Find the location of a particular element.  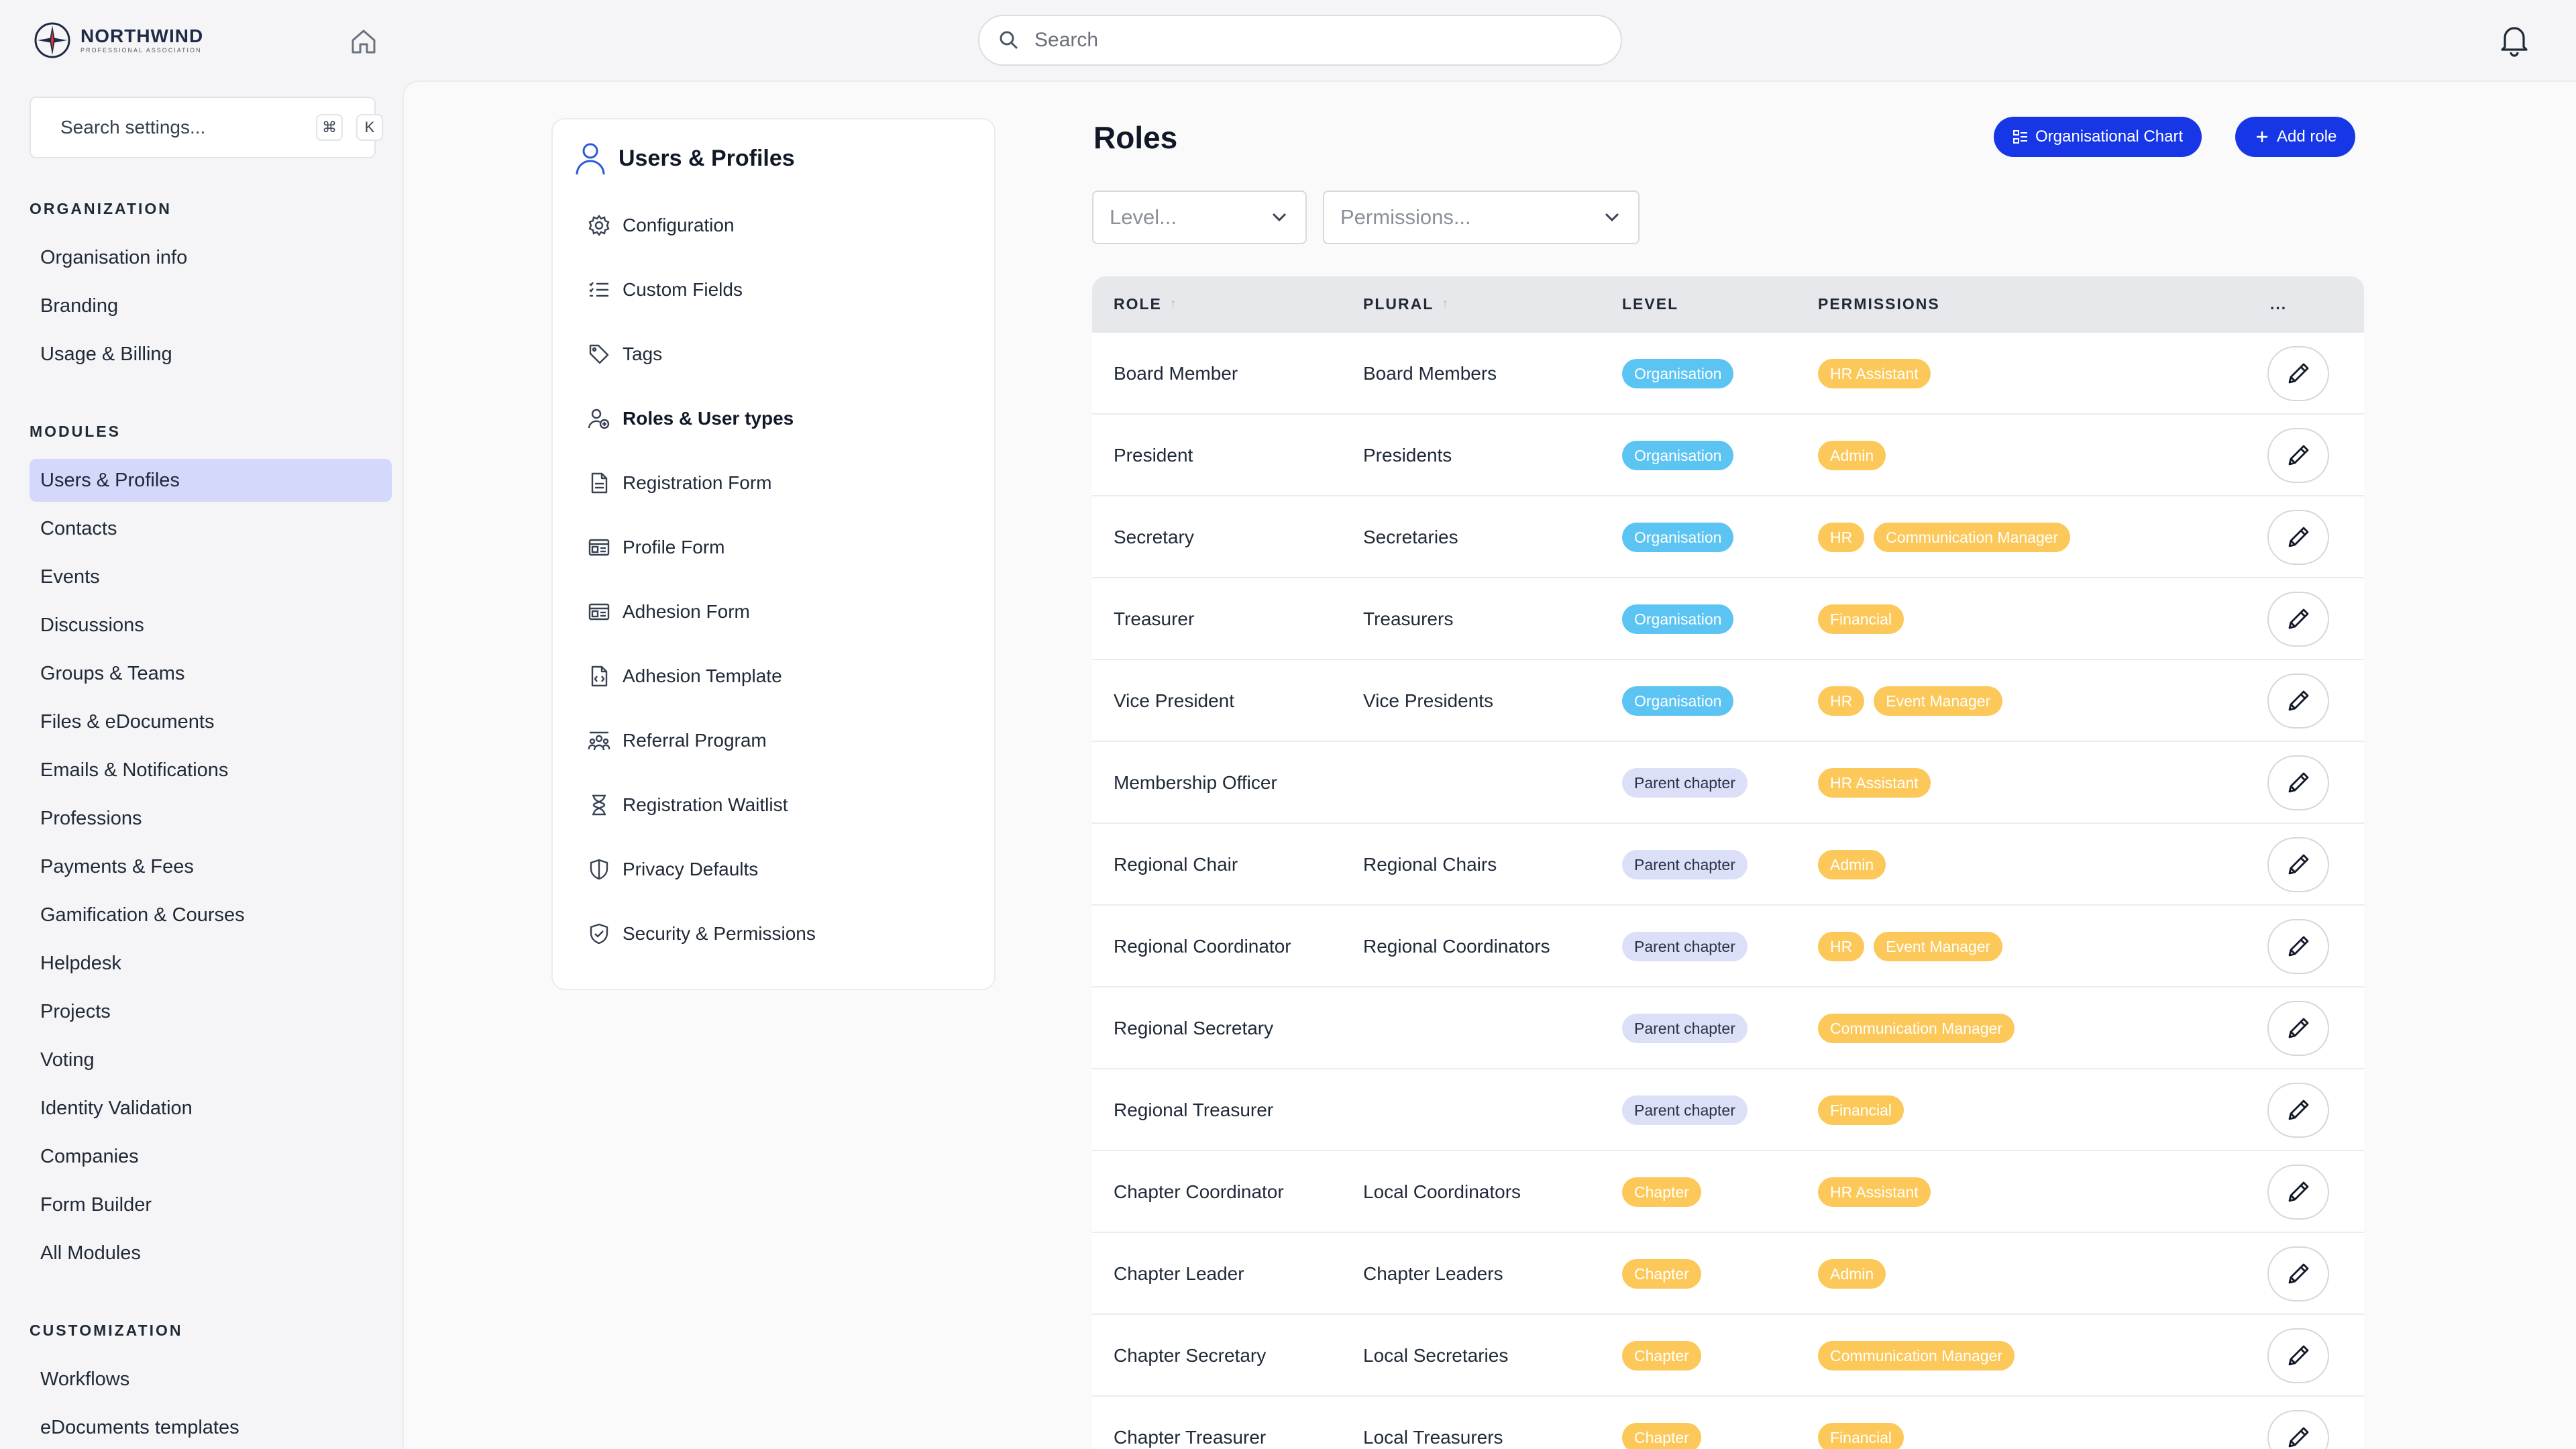

notifications-button is located at coordinates (2514, 39).